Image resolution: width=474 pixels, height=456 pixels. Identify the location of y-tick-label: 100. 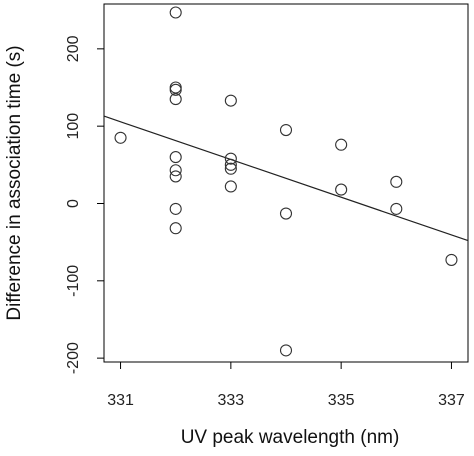
(73, 126).